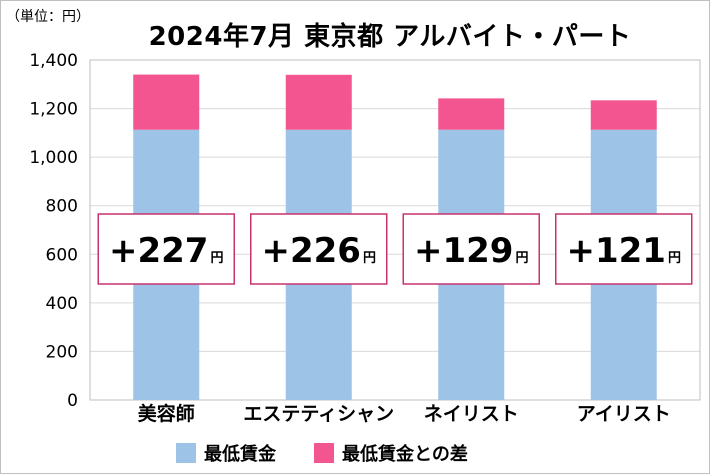 The height and width of the screenshot is (476, 712). Describe the element at coordinates (53, 158) in the screenshot. I see `y-tick-label: 1,000` at that location.